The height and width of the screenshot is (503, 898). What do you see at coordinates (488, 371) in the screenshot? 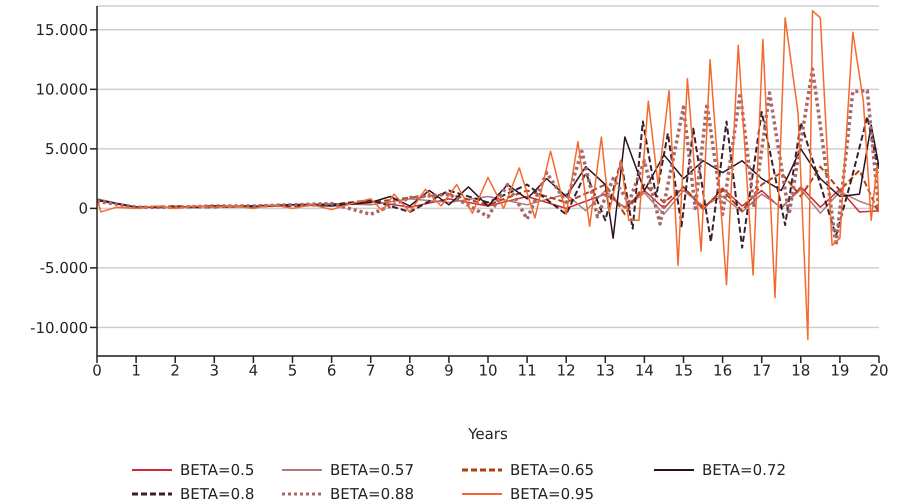
I see `x-tick-label: 10` at bounding box center [488, 371].